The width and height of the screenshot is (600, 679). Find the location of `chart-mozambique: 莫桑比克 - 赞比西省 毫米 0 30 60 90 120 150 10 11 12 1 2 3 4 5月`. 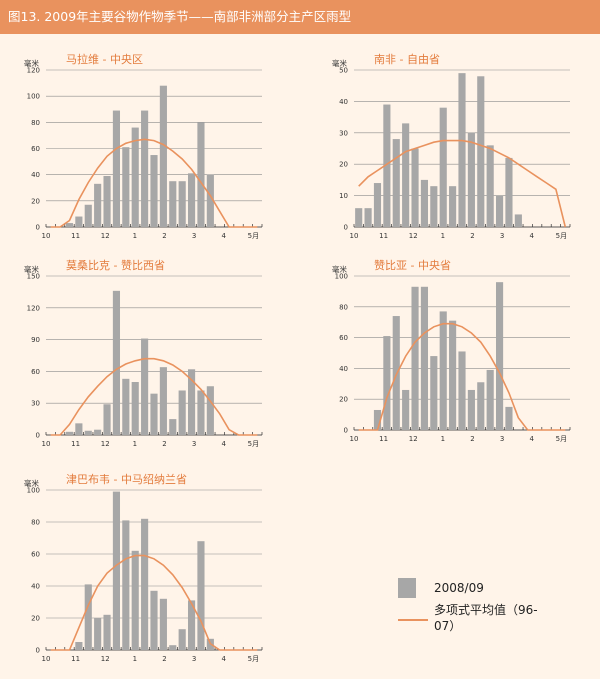

chart-mozambique: 莫桑比克 - 赞比西省 毫米 0 30 60 90 120 150 10 11 12 1 2 3 4 5月 is located at coordinates (147, 354).